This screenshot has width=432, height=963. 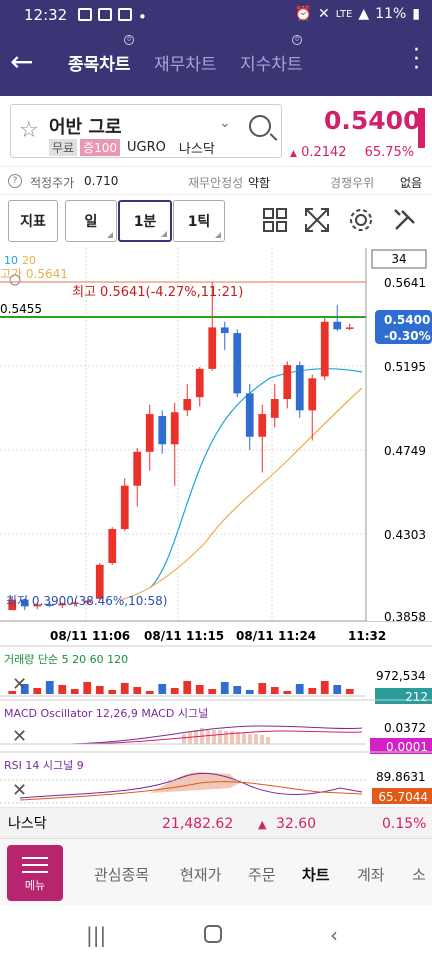 What do you see at coordinates (405, 728) in the screenshot?
I see `macd-value: 0.0372` at bounding box center [405, 728].